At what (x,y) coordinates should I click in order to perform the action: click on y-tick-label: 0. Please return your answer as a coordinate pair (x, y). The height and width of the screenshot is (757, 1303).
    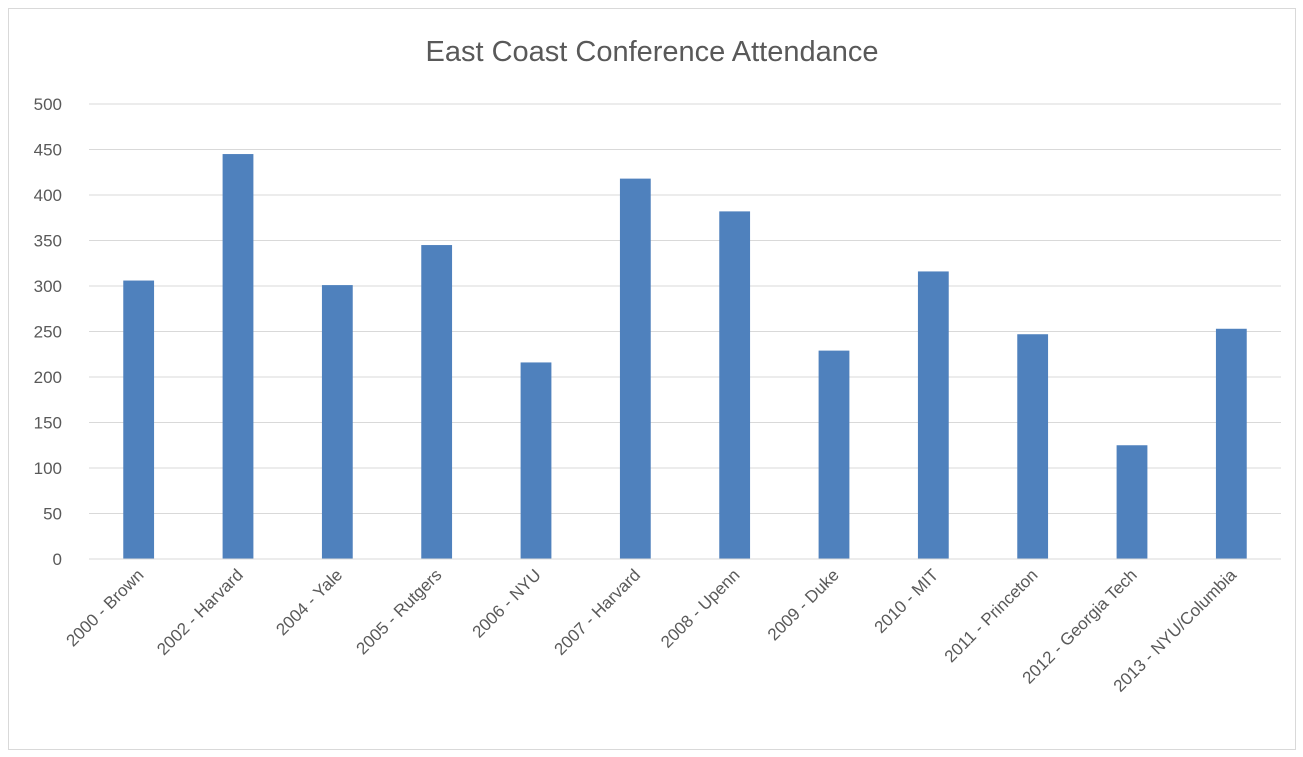
    Looking at the image, I should click on (57, 559).